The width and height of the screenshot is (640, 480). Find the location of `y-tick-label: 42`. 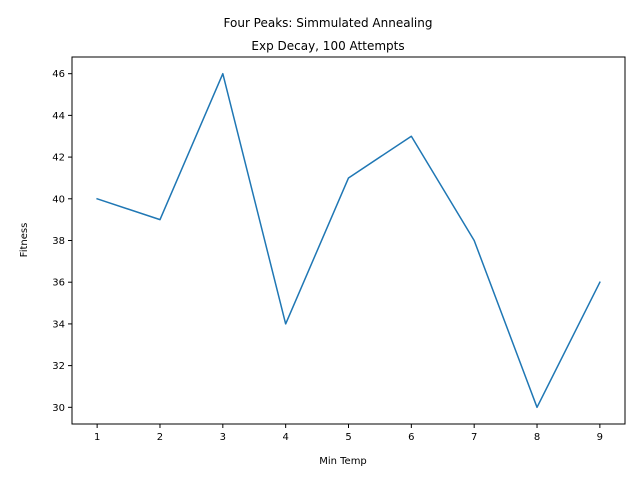

y-tick-label: 42 is located at coordinates (58, 158).